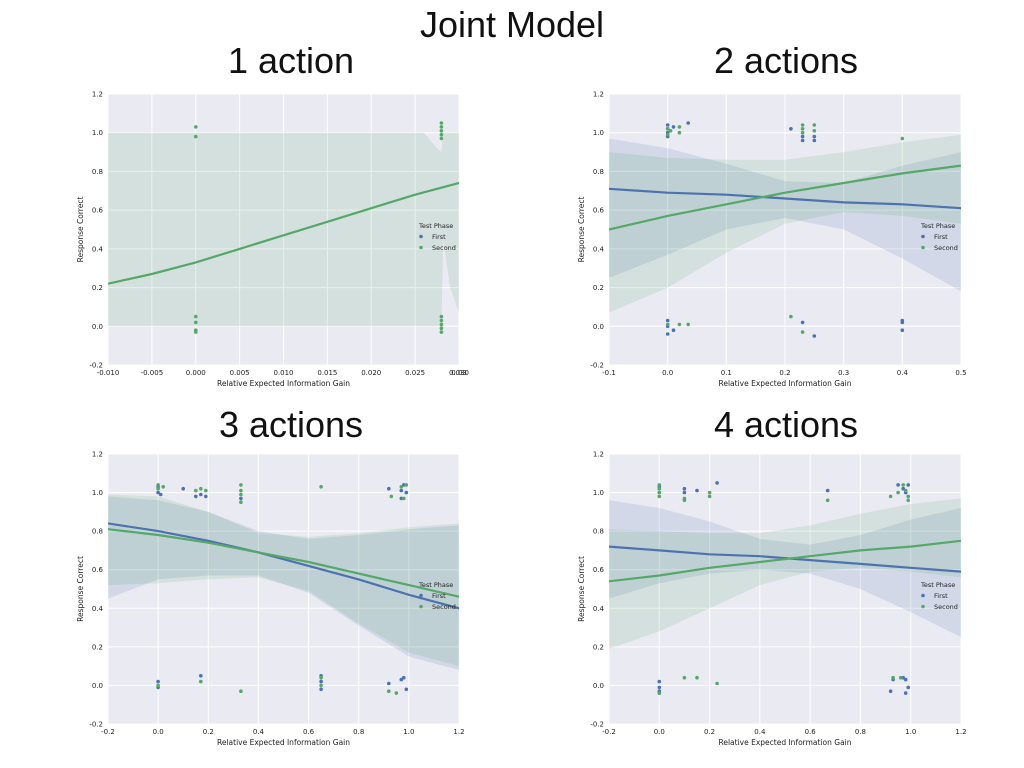  I want to click on y-axis-label: Response Correct, so click(581, 230).